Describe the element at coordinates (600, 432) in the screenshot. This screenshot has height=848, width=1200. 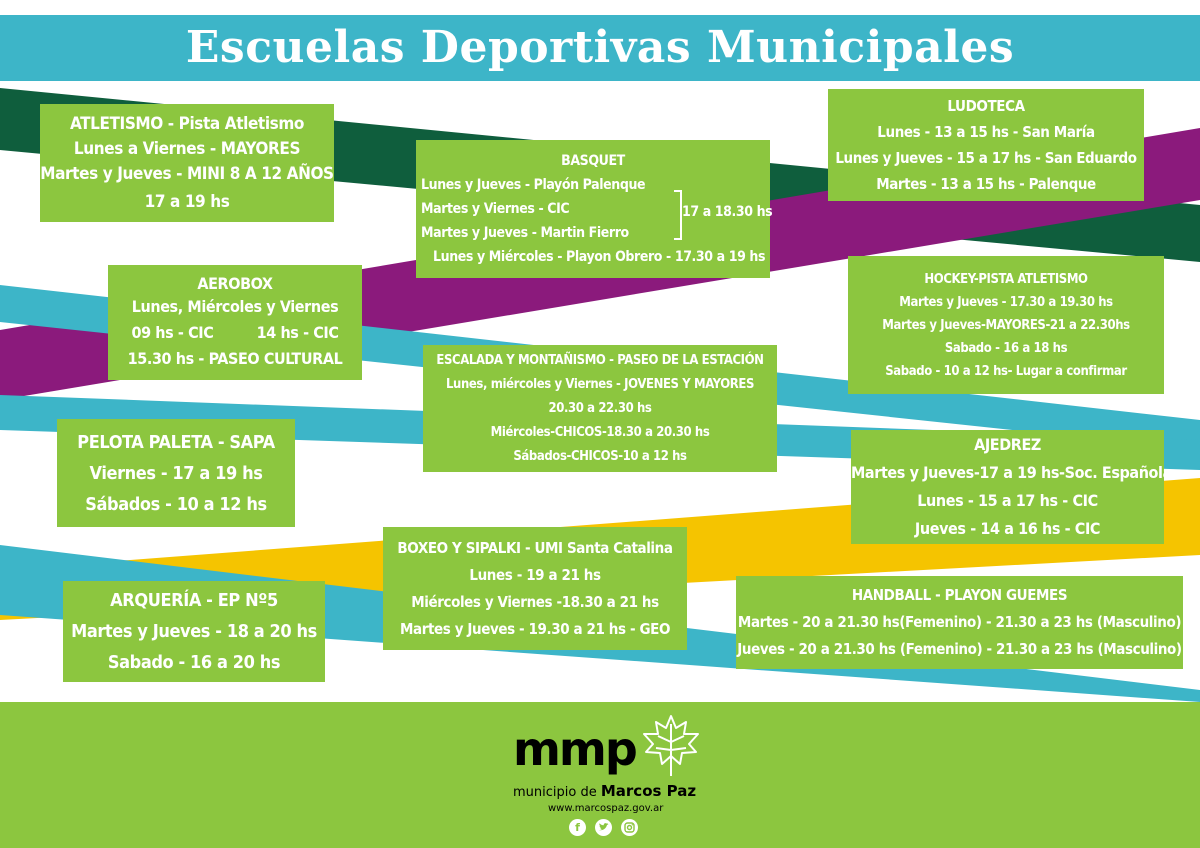
I see `escalada-line: Miércoles-CHICOS-18.30 a 20.30 hs` at that location.